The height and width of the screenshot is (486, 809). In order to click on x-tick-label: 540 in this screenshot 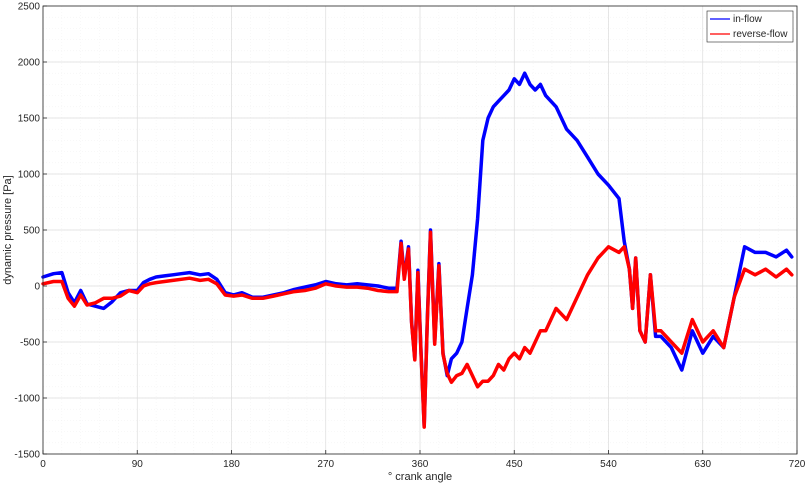, I will do `click(608, 464)`.